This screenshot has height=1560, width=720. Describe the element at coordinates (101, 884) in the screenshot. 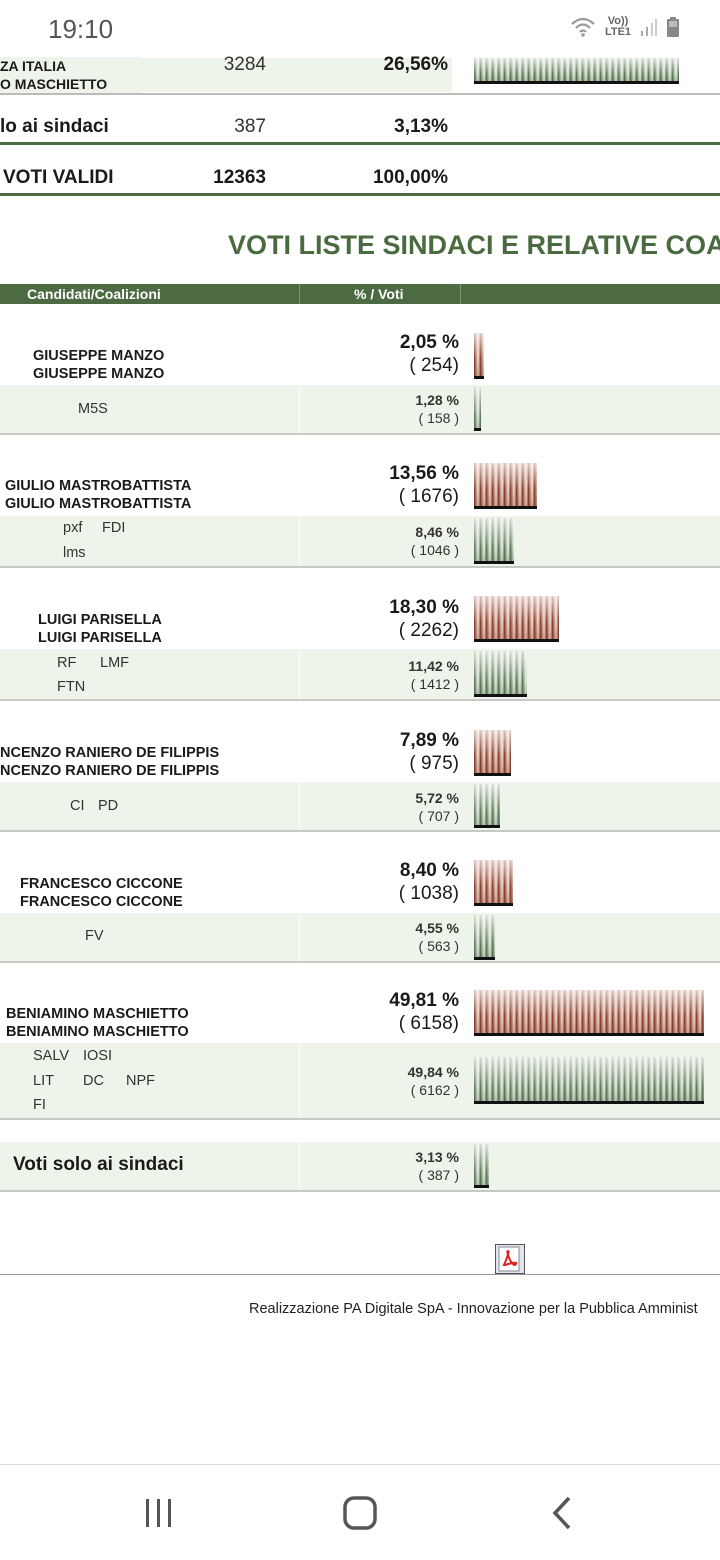

I see `candidate-name-line1: FRANCESCO CICCONE` at that location.